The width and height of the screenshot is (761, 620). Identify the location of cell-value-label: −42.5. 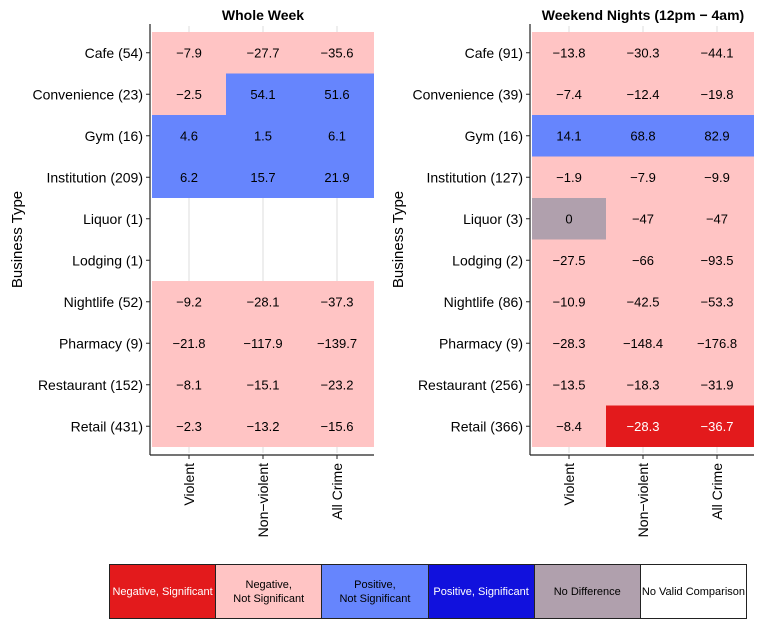
(643, 301).